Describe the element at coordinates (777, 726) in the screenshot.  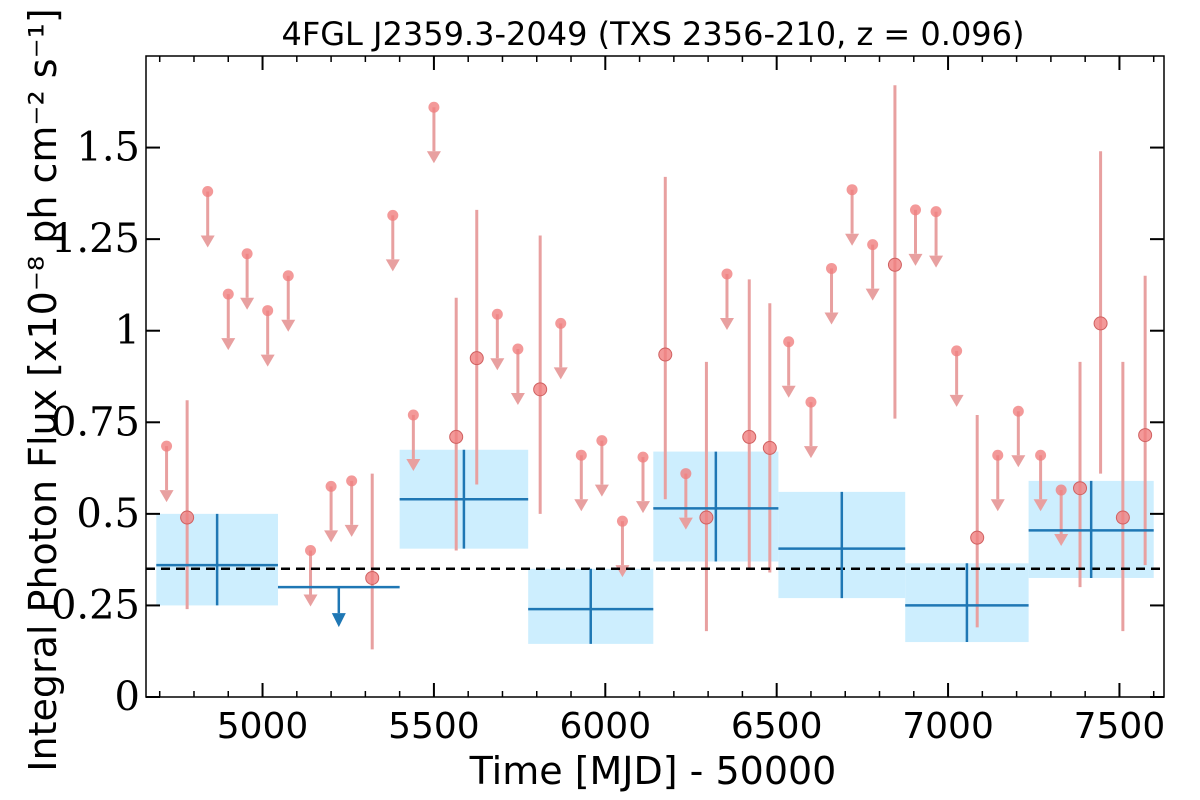
I see `x-tick-label-3: 6500` at that location.